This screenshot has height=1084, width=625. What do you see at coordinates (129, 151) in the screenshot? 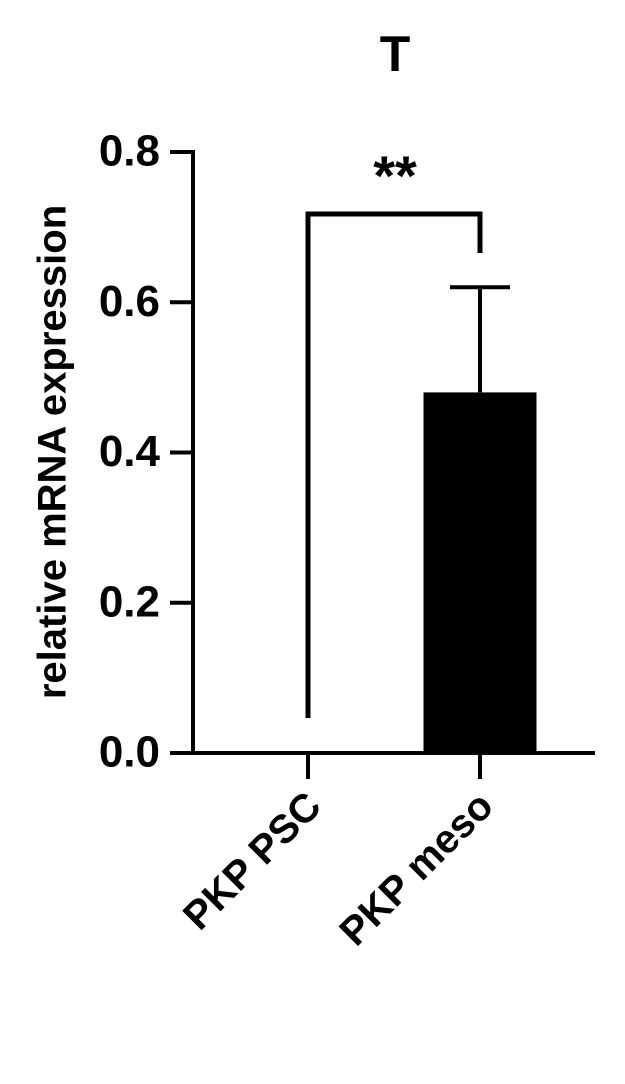
I see `y-tick-label: 0.8` at bounding box center [129, 151].